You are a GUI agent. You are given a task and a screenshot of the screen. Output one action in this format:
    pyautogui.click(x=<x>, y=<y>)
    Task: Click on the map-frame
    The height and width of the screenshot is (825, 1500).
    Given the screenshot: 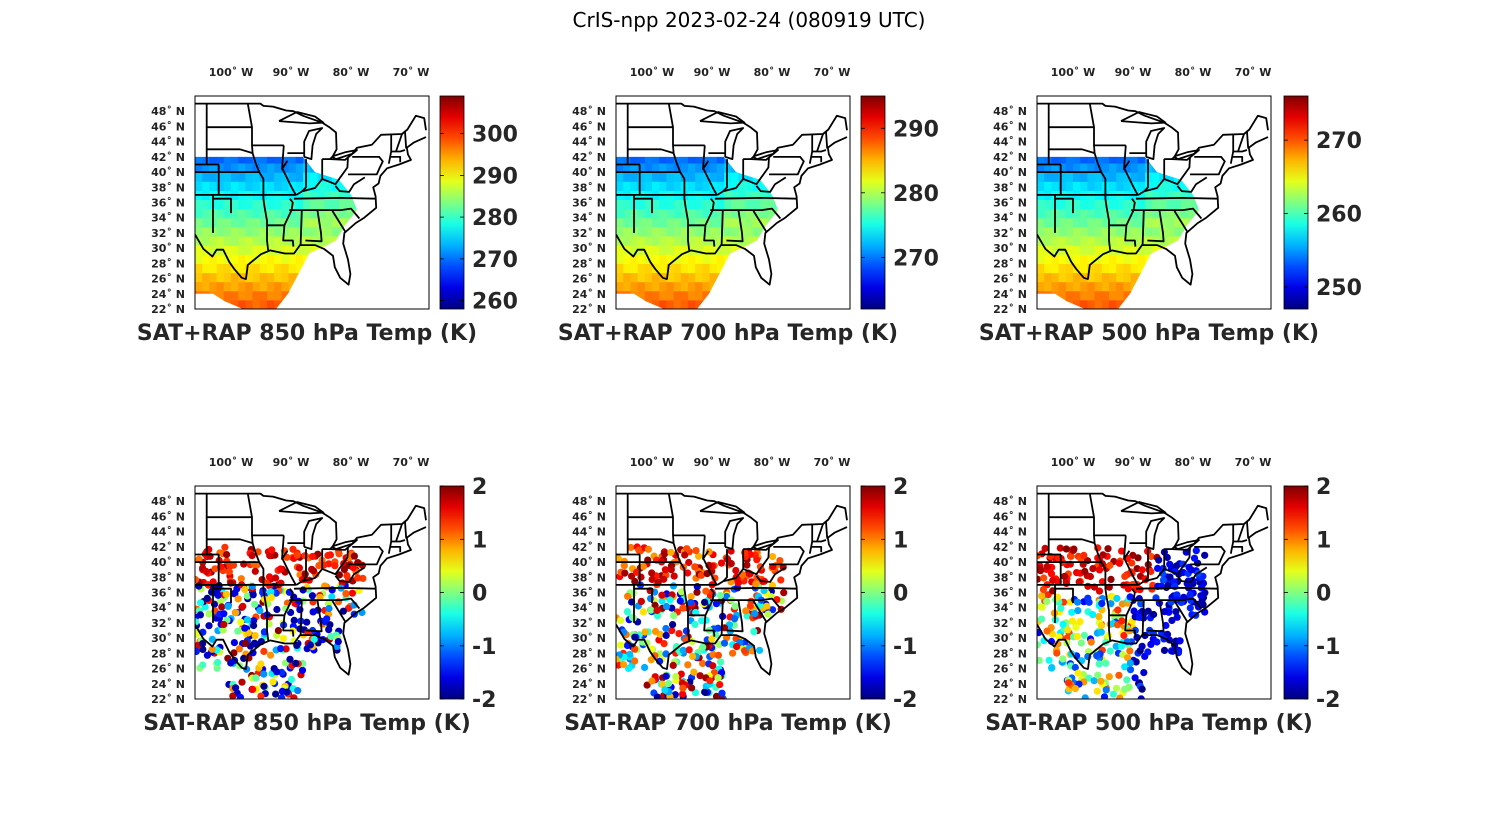 What is the action you would take?
    pyautogui.click(x=733, y=592)
    